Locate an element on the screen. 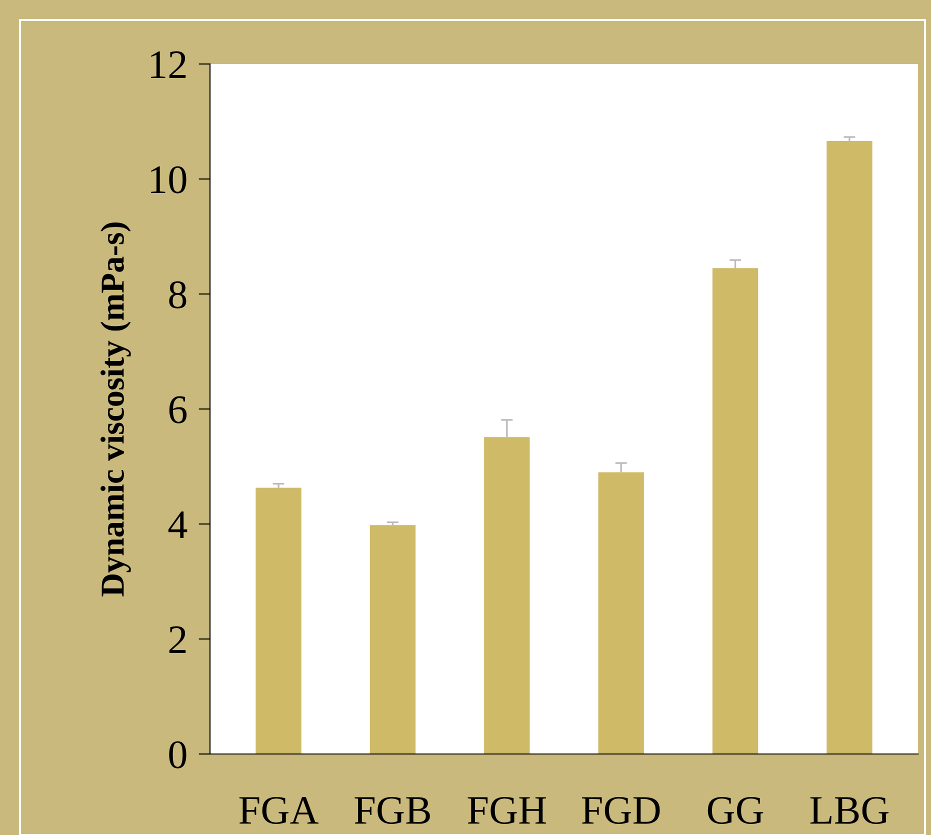 Image resolution: width=931 pixels, height=835 pixels. x-tick-label: LBG is located at coordinates (849, 810).